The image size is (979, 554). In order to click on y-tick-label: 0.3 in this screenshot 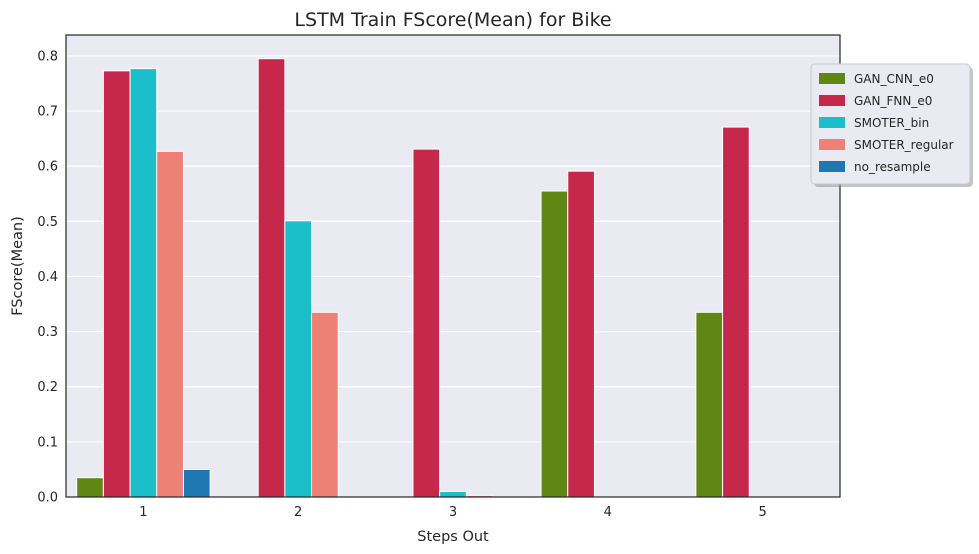, I will do `click(47, 332)`.